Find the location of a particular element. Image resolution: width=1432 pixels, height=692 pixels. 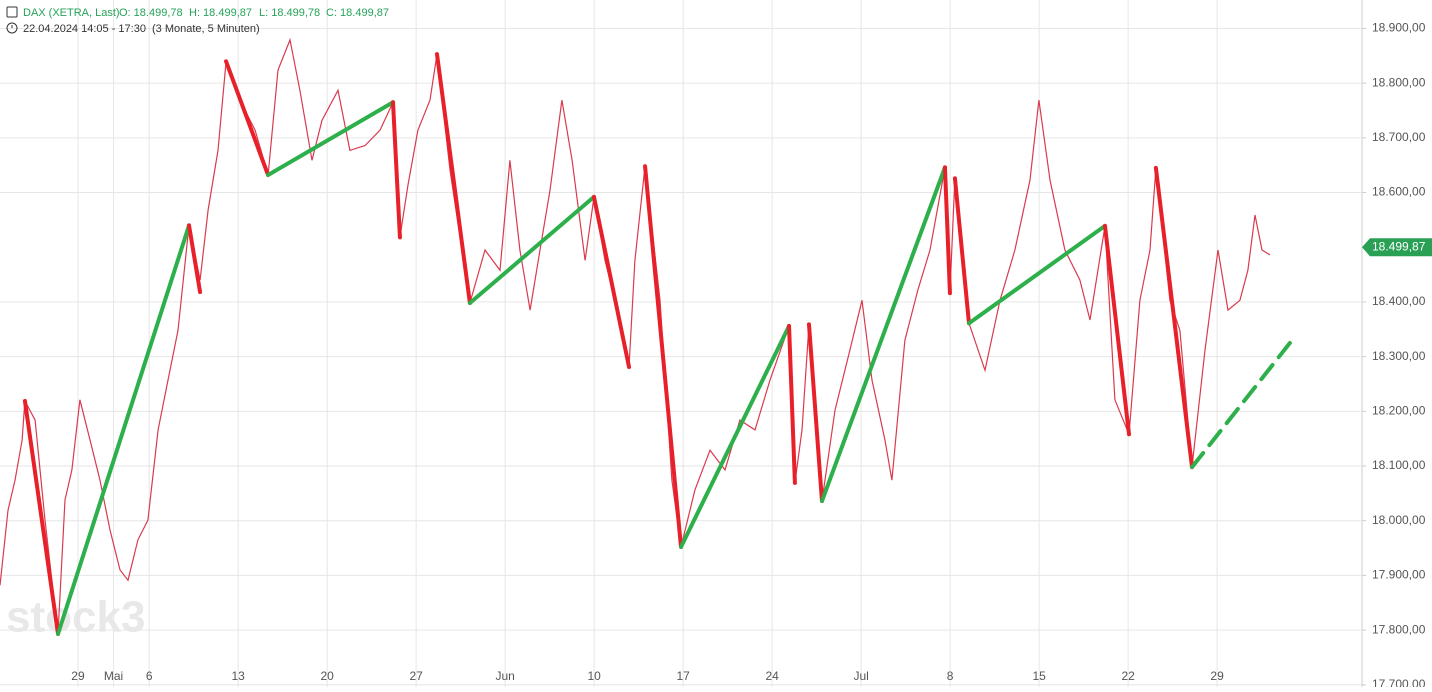

x-tick-label: Jun is located at coordinates (504, 676).